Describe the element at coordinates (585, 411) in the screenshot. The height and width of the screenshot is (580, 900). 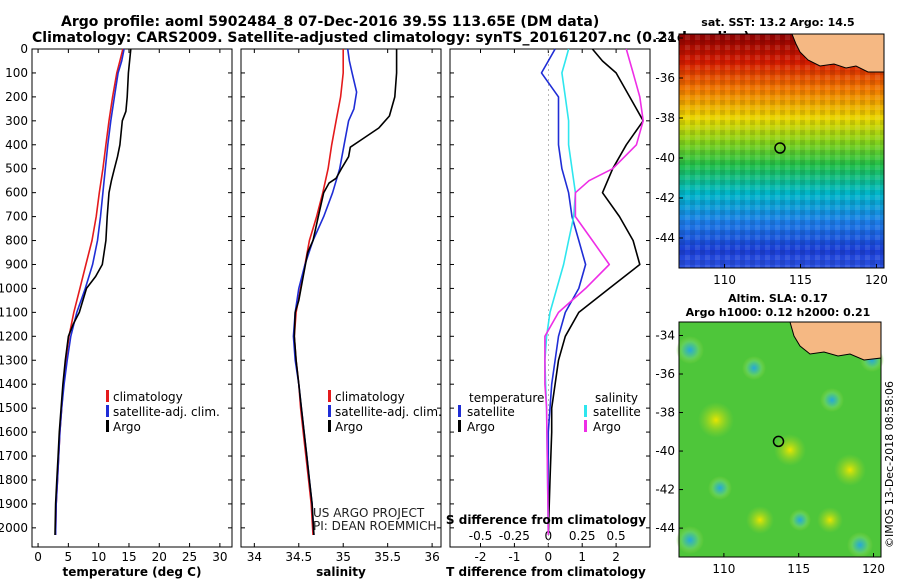
I see `legend-swatch-s-satellite` at that location.